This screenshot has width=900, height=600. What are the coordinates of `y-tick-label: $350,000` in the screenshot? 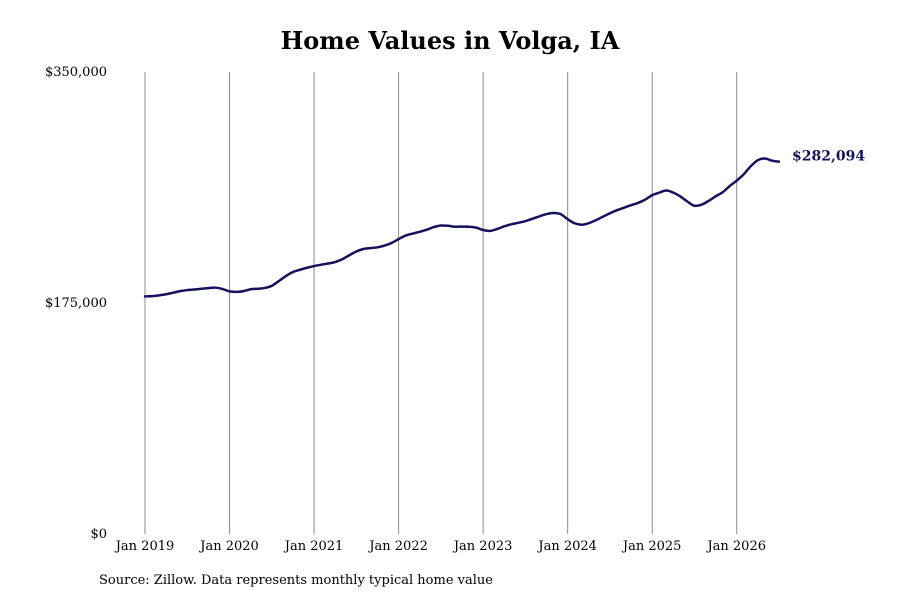 It's located at (76, 72).